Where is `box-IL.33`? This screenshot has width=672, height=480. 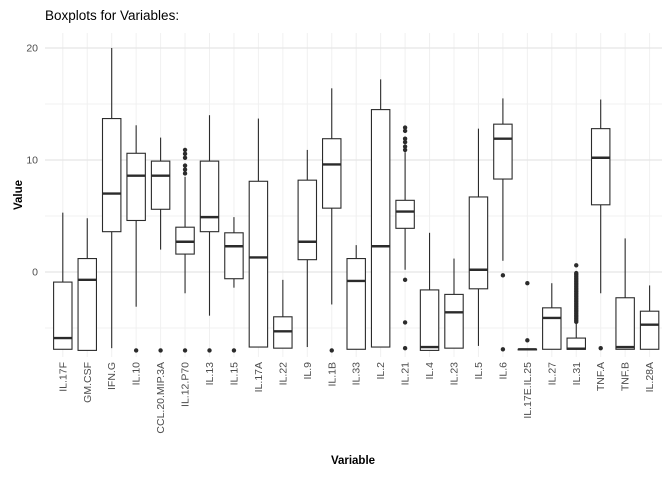
box-IL.33 is located at coordinates (356, 304).